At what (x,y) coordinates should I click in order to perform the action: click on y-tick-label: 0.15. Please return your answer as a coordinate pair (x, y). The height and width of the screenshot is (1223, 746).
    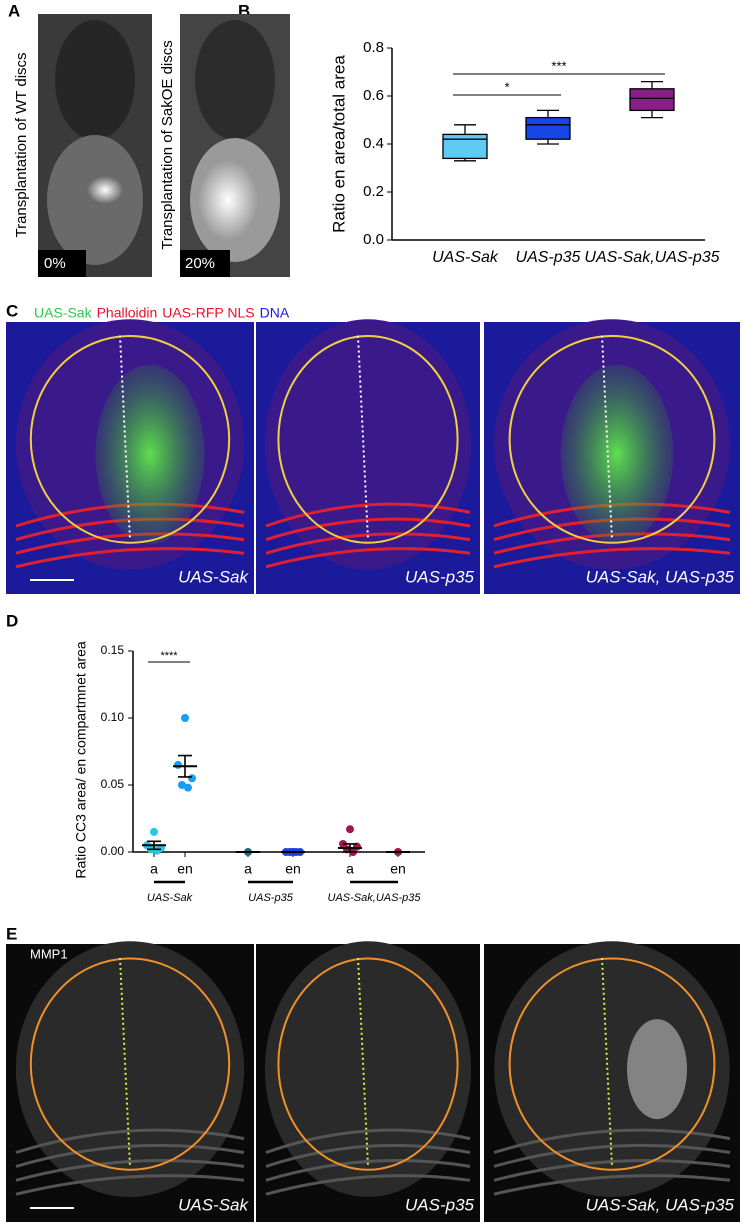
    Looking at the image, I should click on (113, 650).